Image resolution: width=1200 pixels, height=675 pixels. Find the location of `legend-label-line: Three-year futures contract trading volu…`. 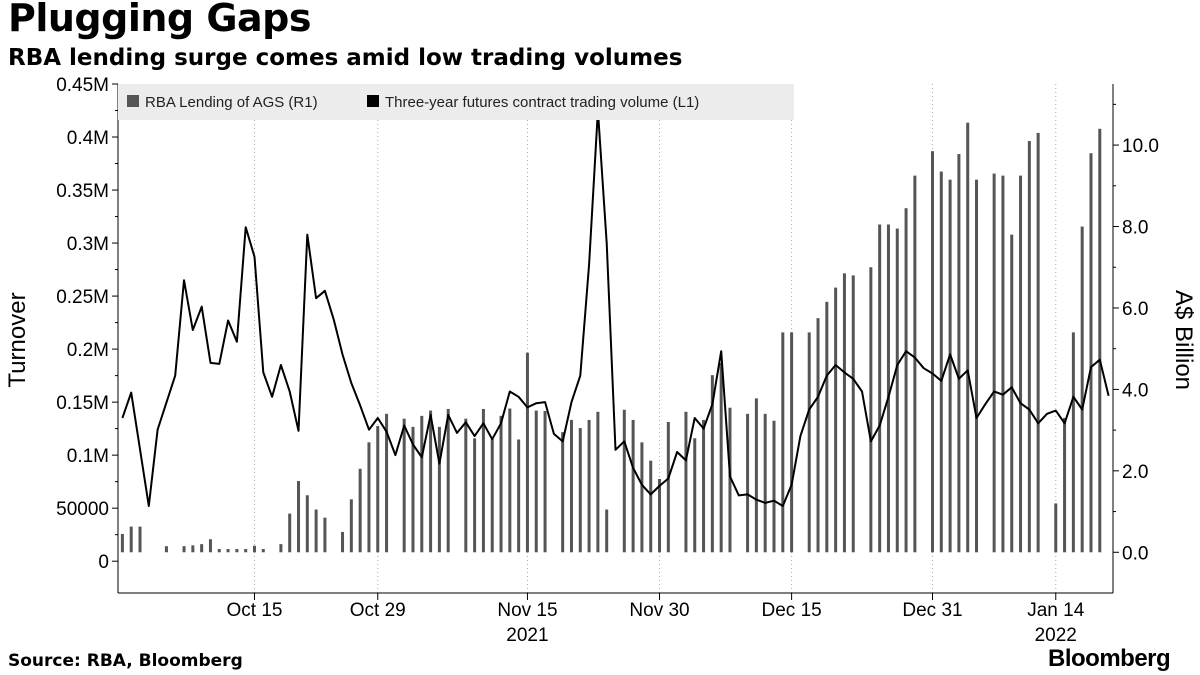

legend-label-line: Three-year futures contract trading volu… is located at coordinates (542, 102).